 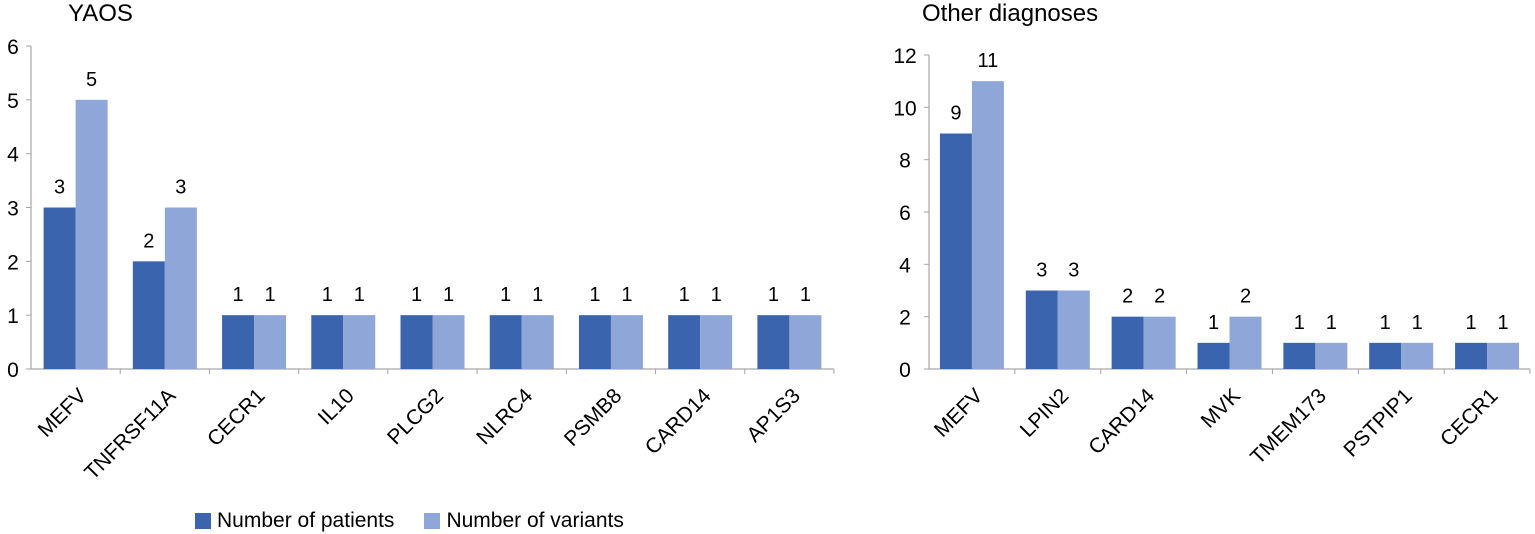 I want to click on data-label-patients-mefv: 3, so click(x=59, y=188).